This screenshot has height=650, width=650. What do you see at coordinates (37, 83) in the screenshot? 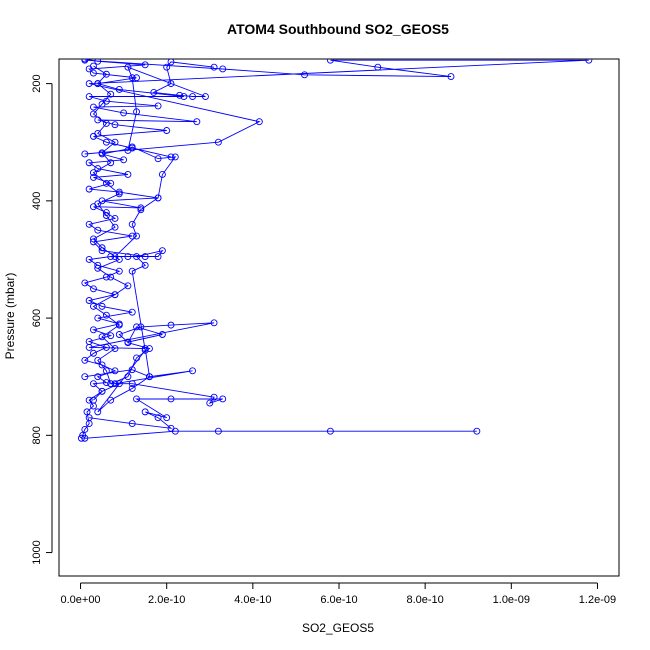
I see `y-tick-label: 200` at bounding box center [37, 83].